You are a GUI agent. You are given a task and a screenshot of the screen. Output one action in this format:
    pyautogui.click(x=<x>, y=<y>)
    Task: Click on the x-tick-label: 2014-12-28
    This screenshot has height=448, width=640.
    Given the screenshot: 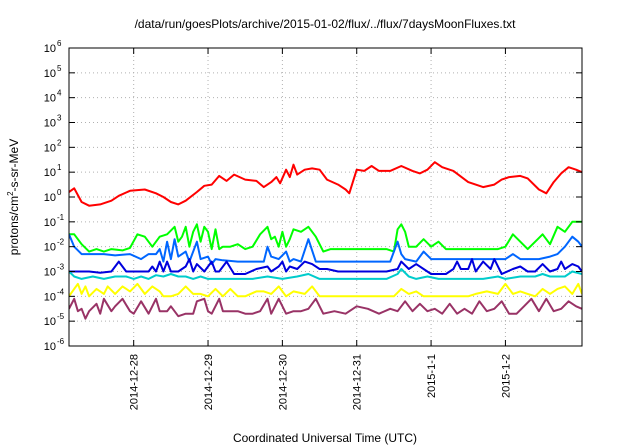 What is the action you would take?
    pyautogui.click(x=135, y=382)
    